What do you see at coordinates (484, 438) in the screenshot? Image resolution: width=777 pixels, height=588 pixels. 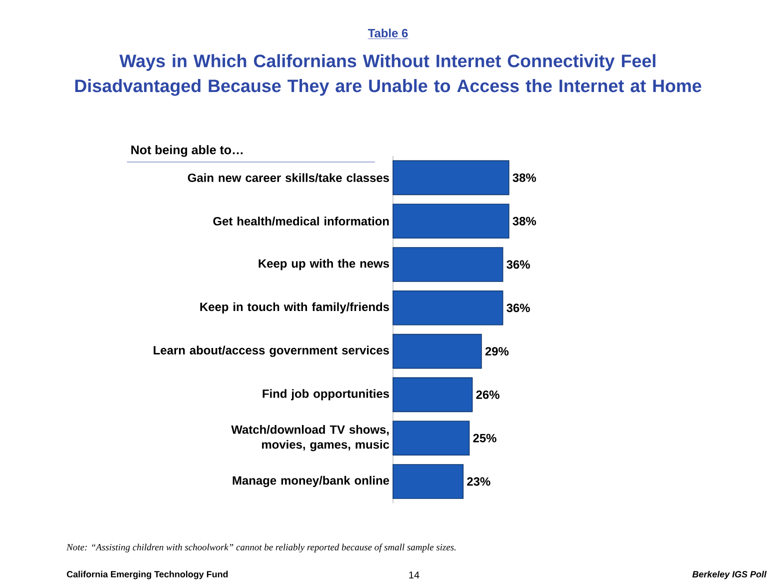 I see `data-label: 25%` at bounding box center [484, 438].